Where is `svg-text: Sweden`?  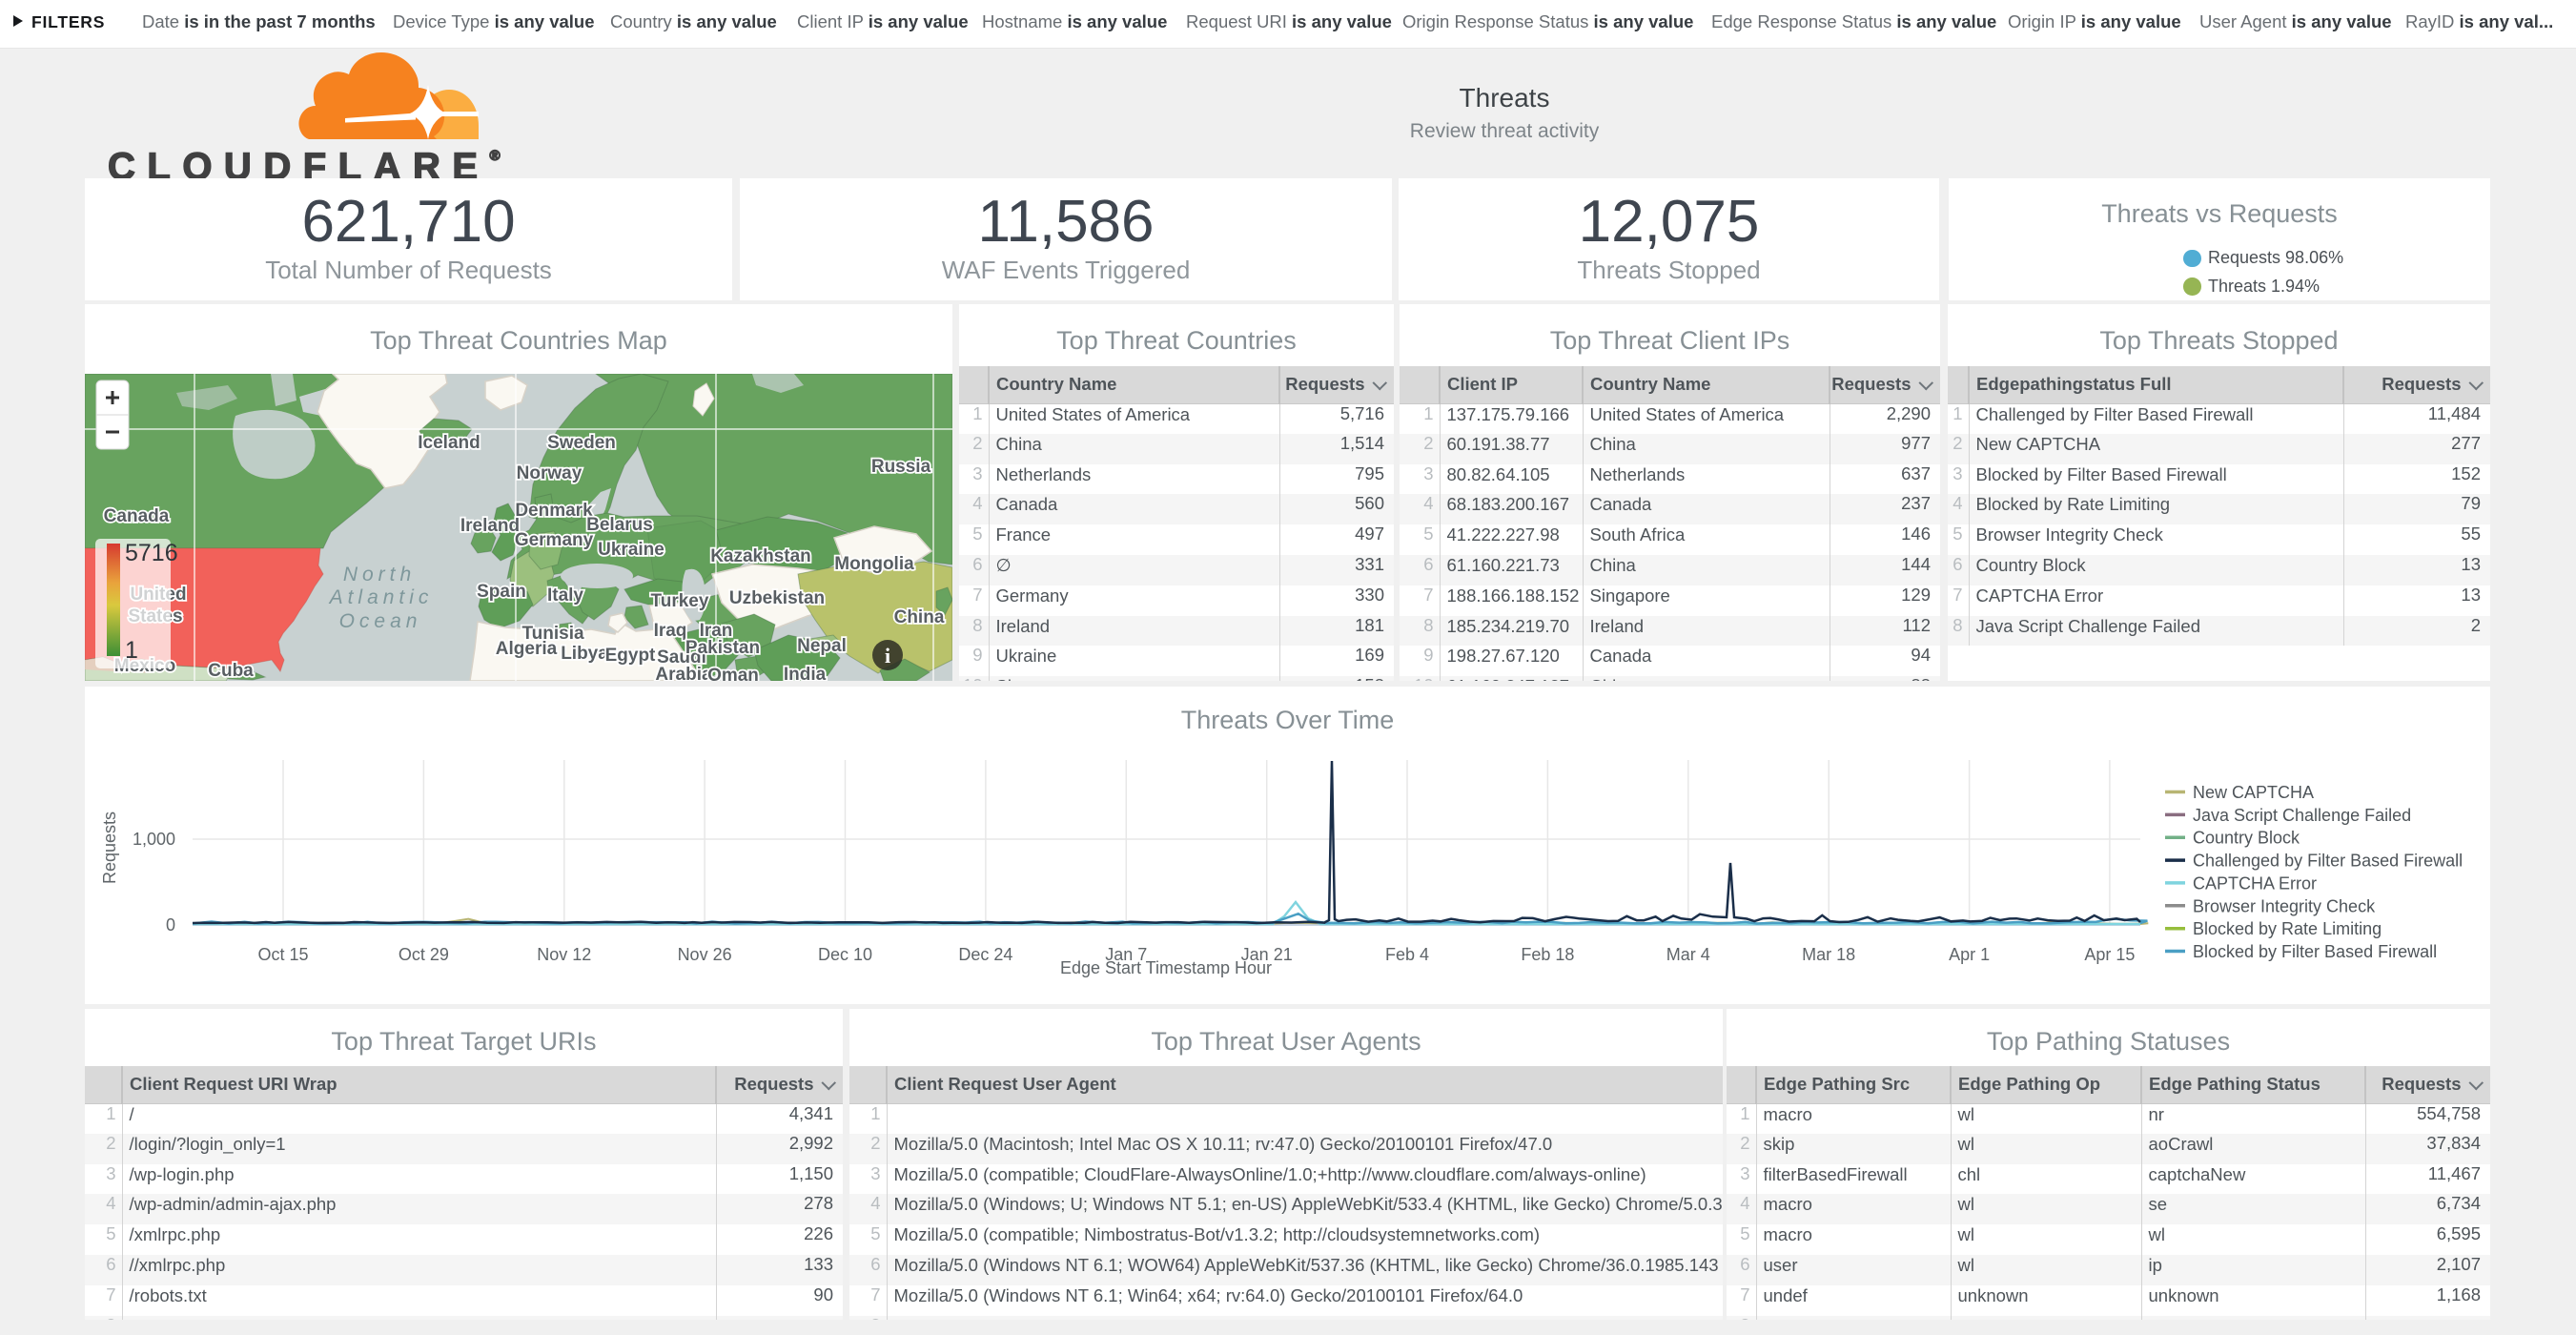
svg-text: Sweden is located at coordinates (581, 443).